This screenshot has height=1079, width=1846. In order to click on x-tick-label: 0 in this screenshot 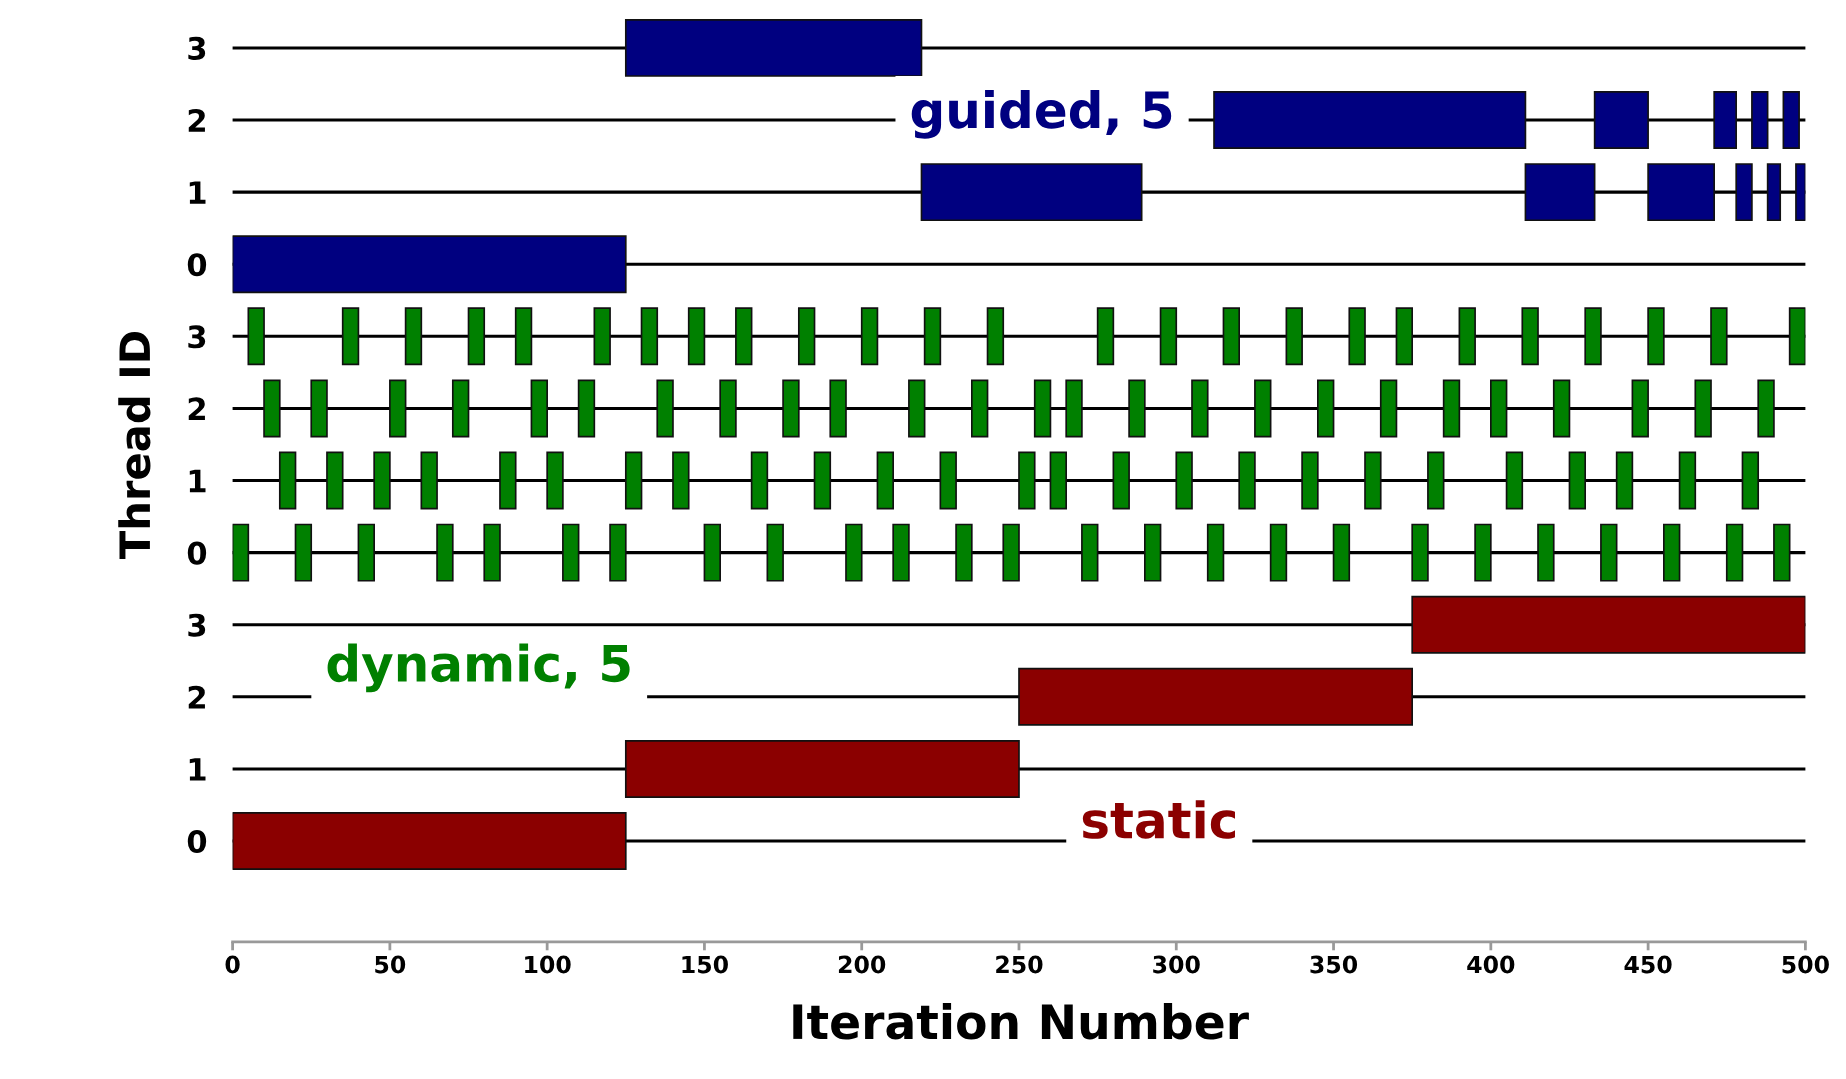, I will do `click(232, 964)`.